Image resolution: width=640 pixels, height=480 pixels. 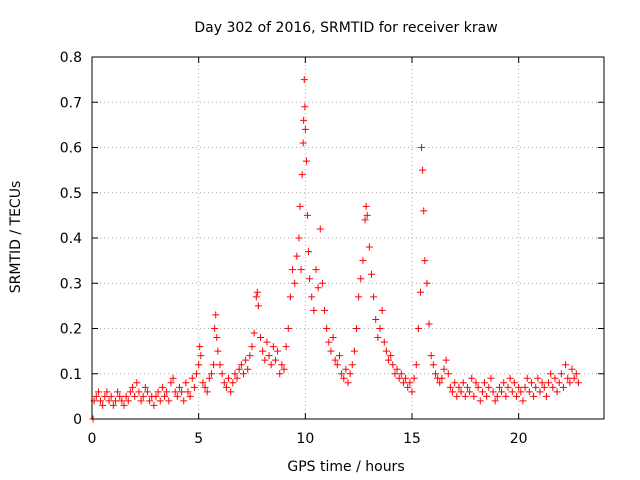 I want to click on y-tick-label: 0.2, so click(x=71, y=330).